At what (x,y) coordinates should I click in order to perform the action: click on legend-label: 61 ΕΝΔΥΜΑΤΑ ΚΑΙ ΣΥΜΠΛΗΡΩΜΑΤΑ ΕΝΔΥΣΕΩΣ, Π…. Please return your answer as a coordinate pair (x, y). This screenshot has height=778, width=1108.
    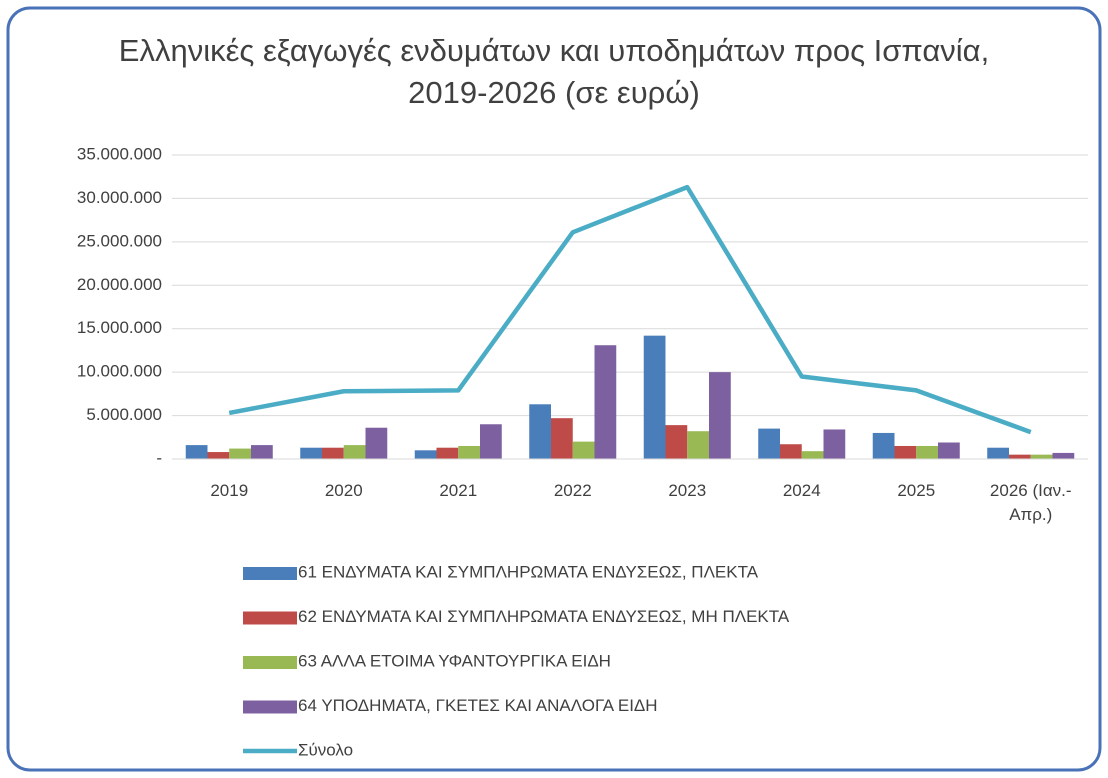
    Looking at the image, I should click on (528, 571).